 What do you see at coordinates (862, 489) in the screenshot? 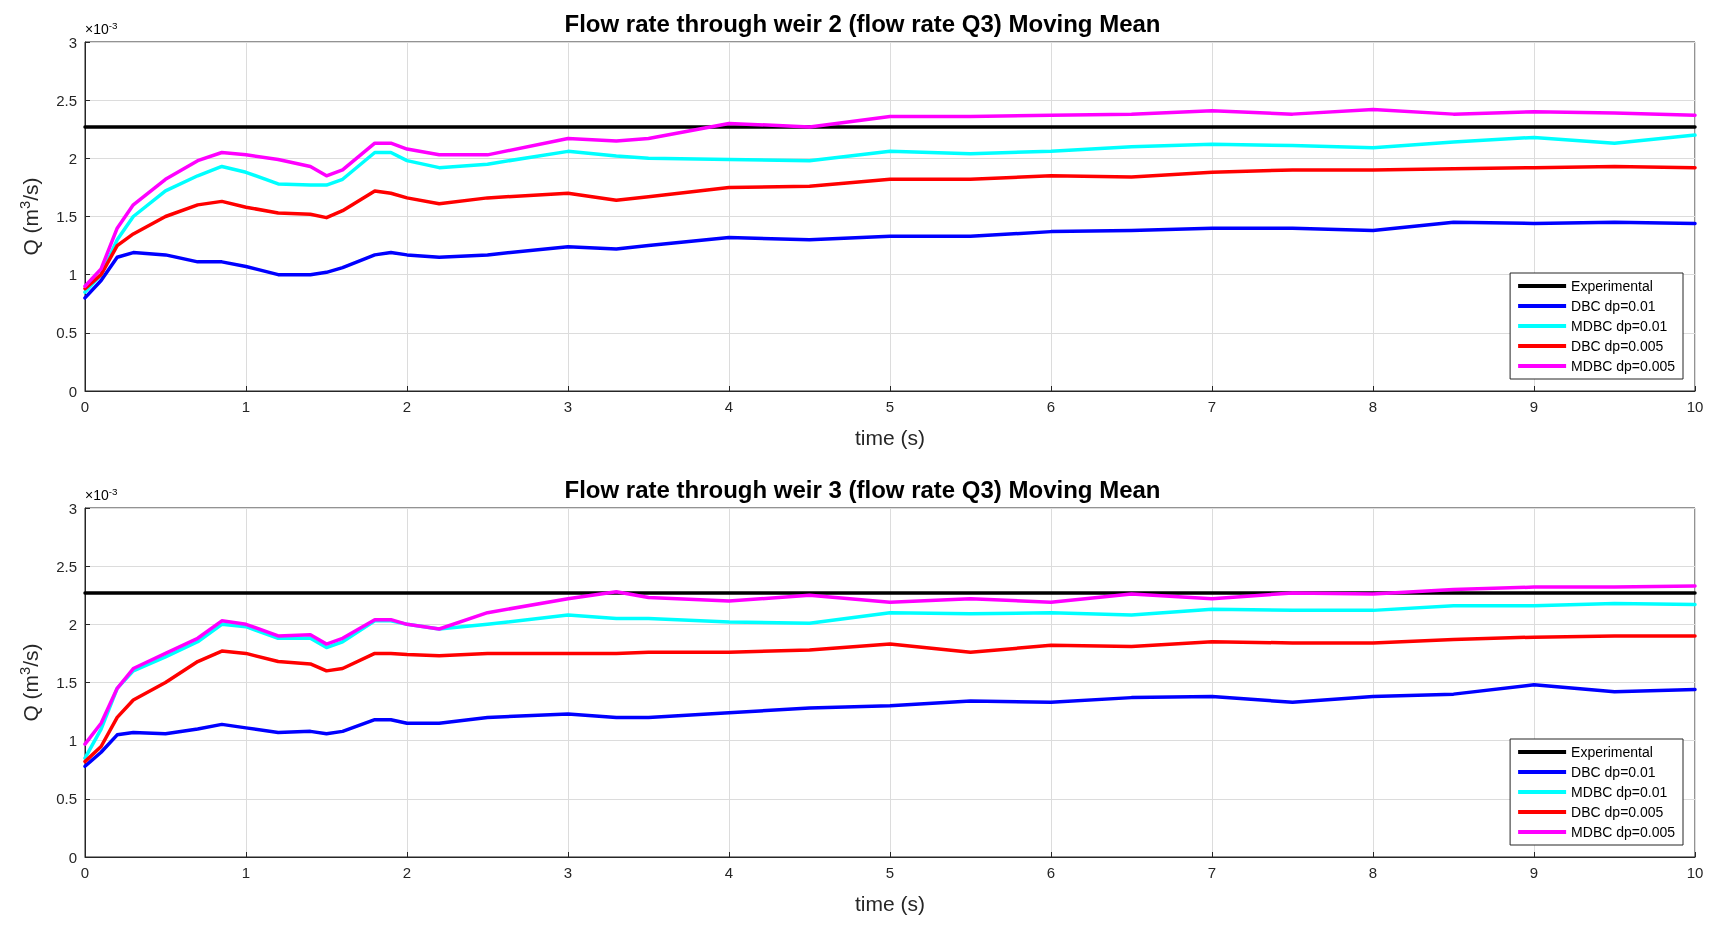
I see `chart-title: Flow rate through weir 3 (flow rate Q3) Moving Mean` at bounding box center [862, 489].